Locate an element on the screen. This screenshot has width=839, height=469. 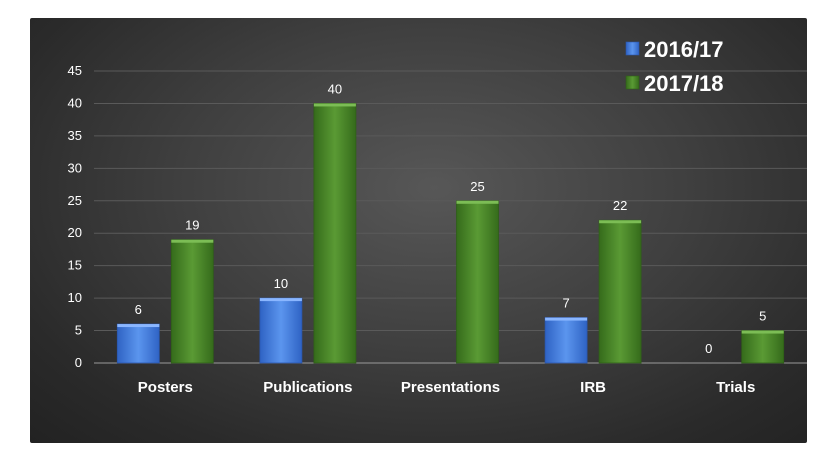
x-tick-label: Posters is located at coordinates (165, 387).